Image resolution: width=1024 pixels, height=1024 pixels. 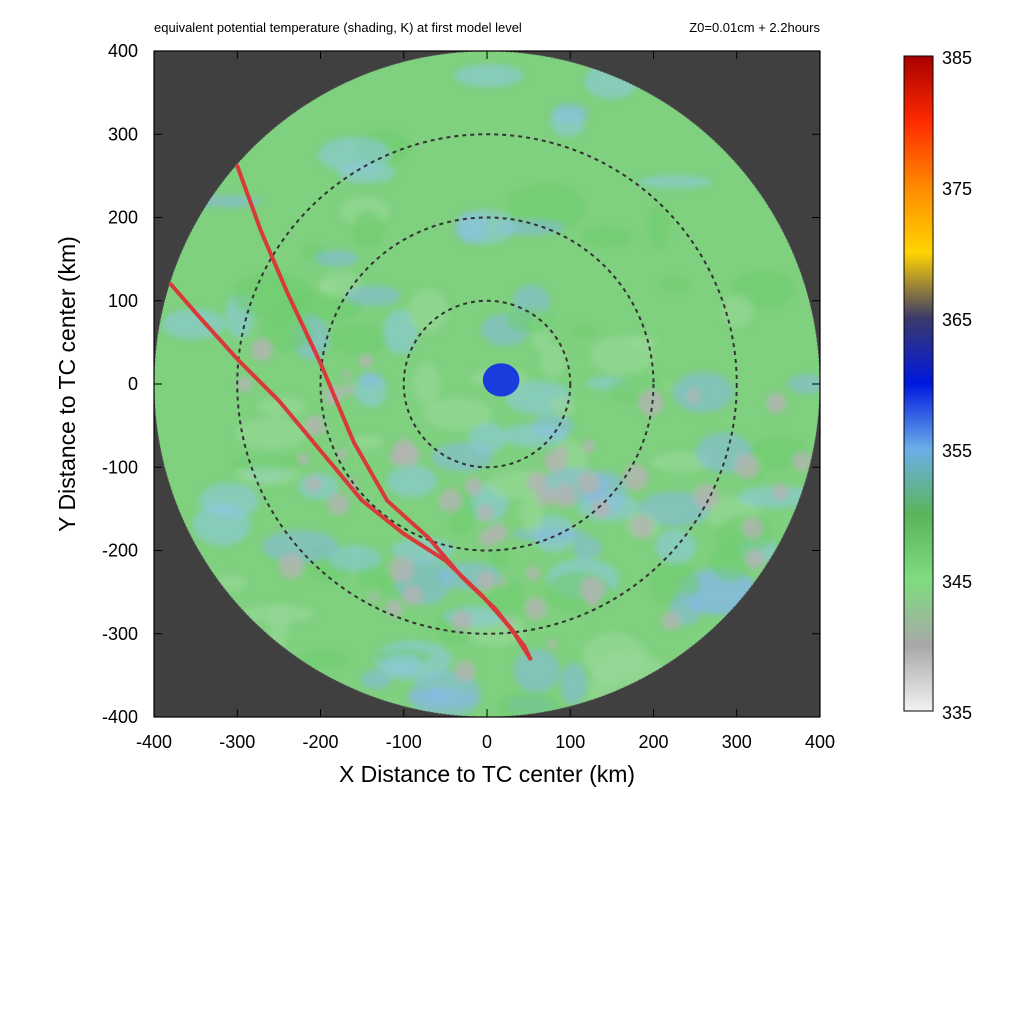 I want to click on x-tick-label: -100, so click(x=404, y=742).